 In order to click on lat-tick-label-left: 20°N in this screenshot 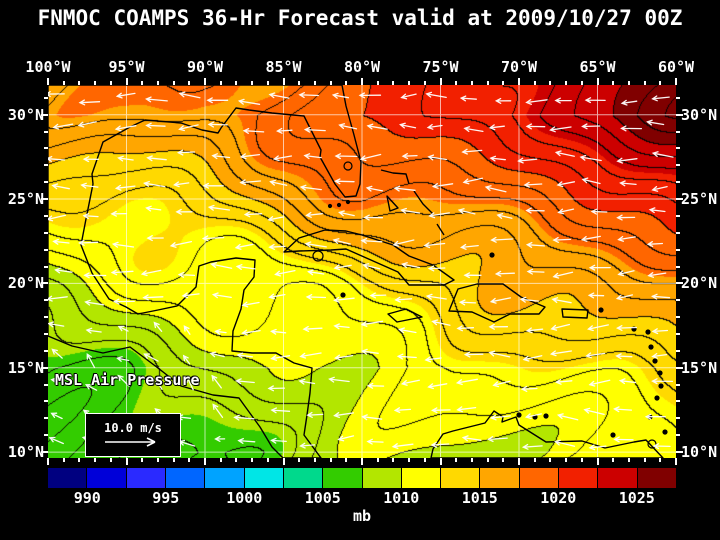, I will do `click(25, 283)`.